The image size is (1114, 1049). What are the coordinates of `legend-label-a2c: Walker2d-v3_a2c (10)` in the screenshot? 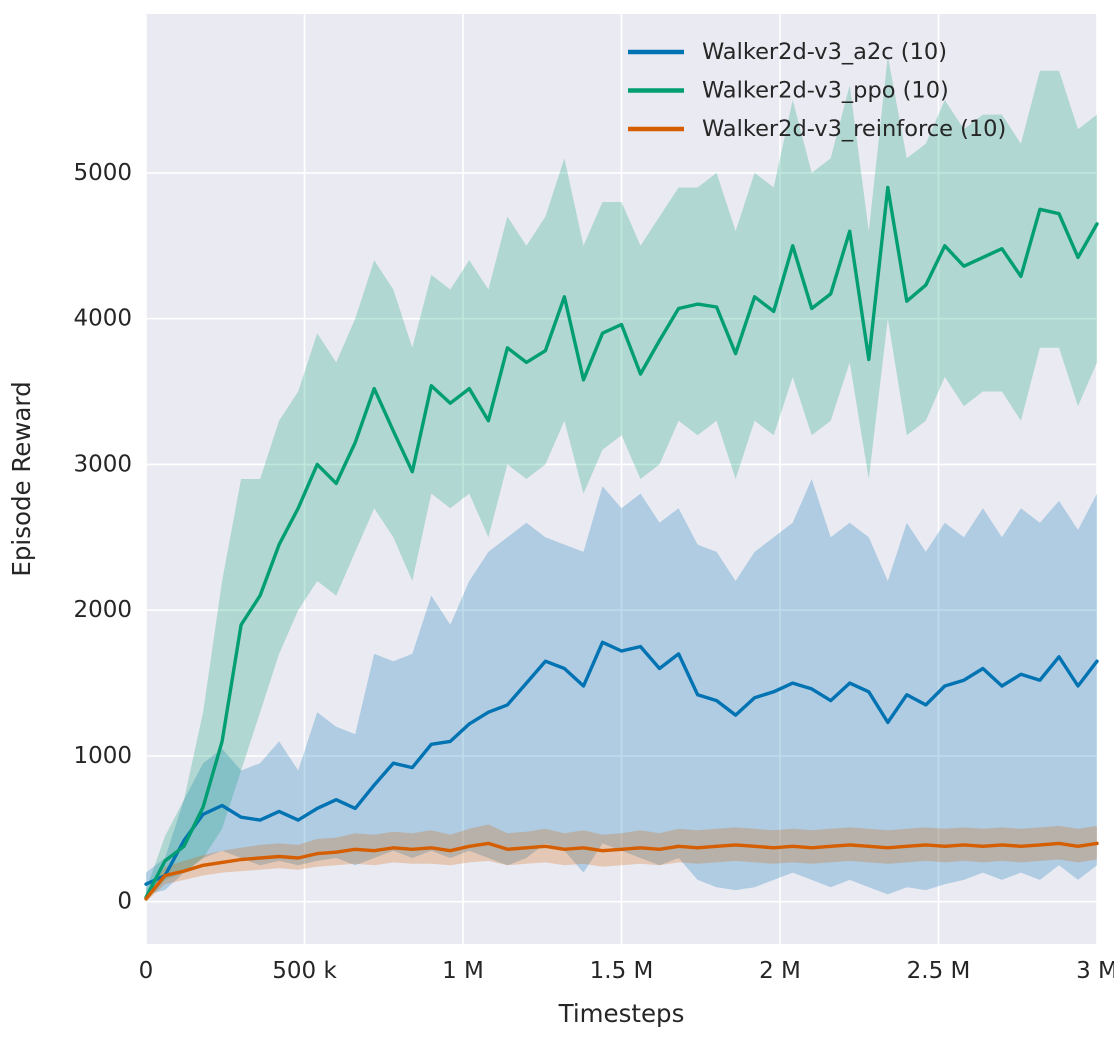 It's located at (824, 52).